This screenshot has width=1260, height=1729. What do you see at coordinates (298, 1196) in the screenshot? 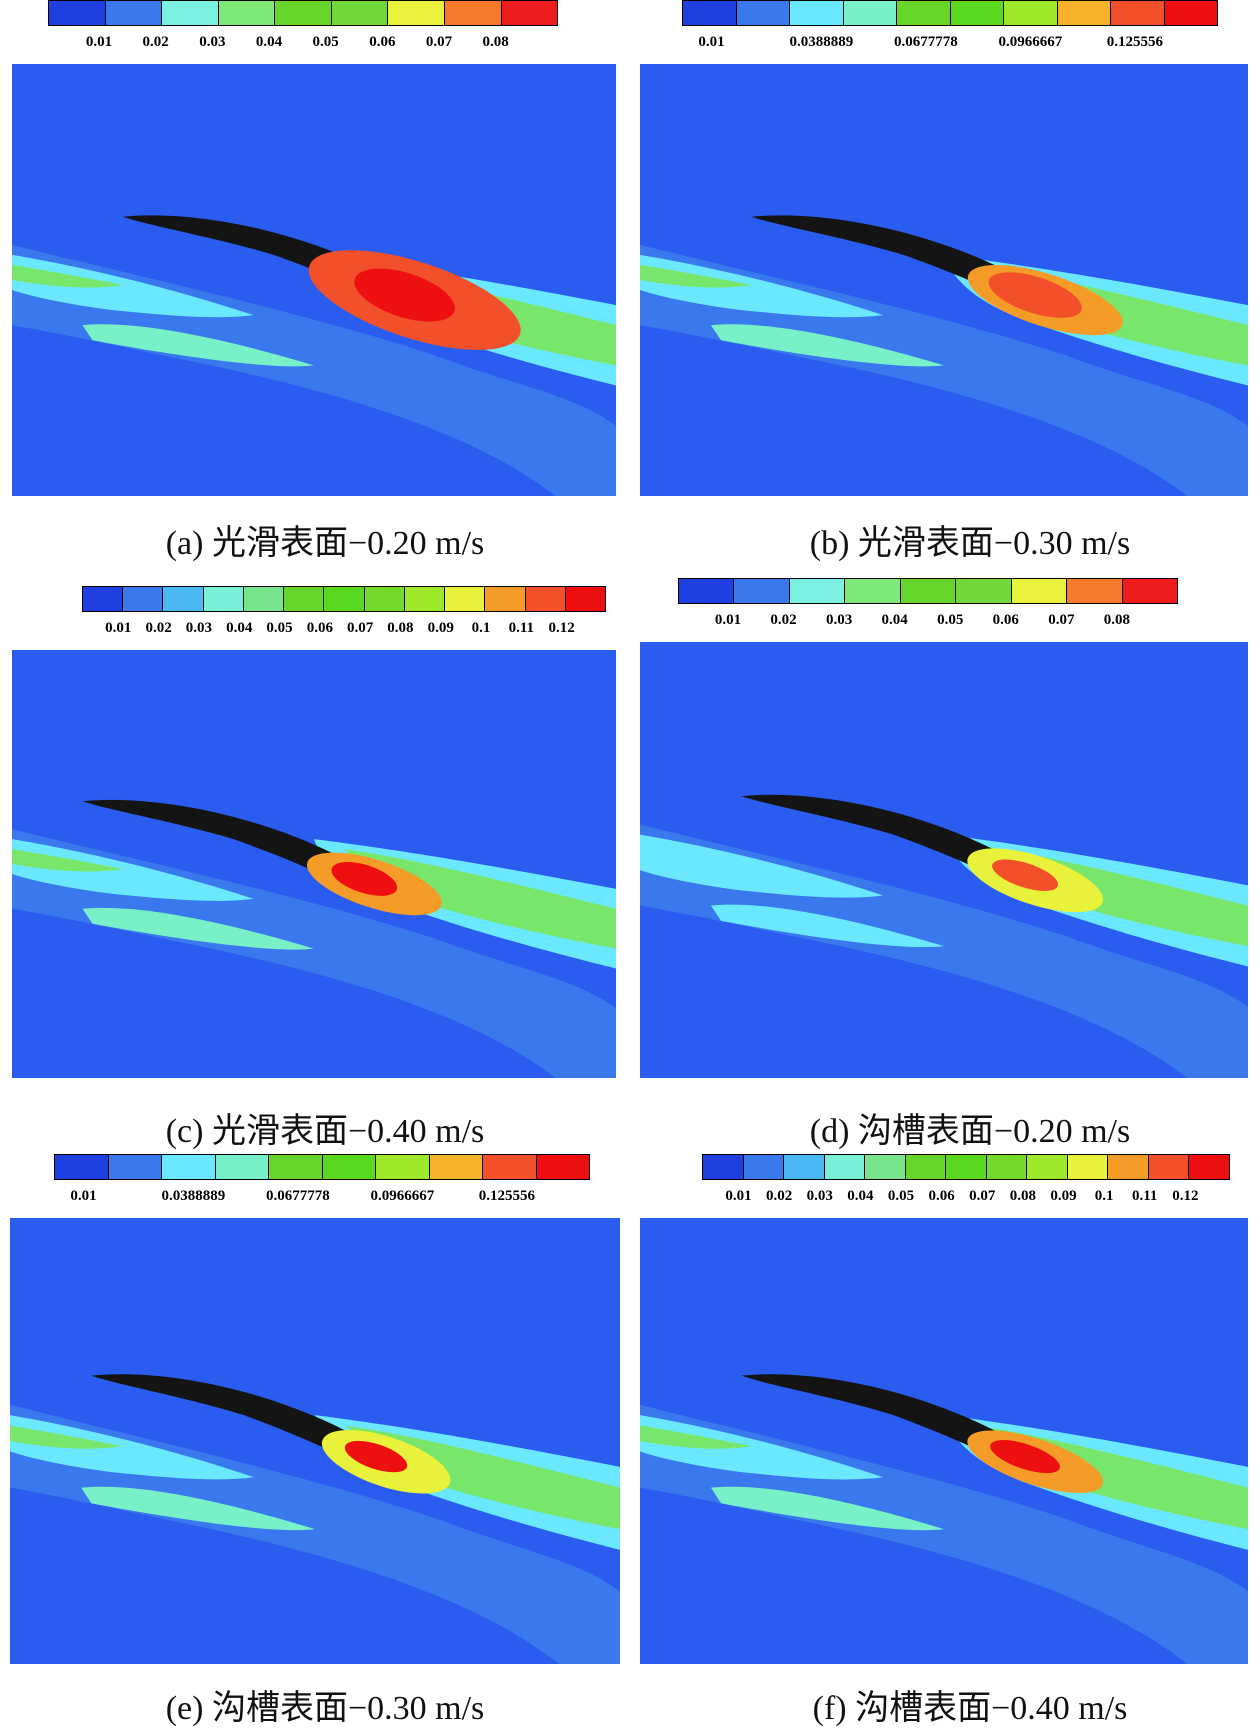
I see `colorbar-tick-label: 0.0677778` at bounding box center [298, 1196].